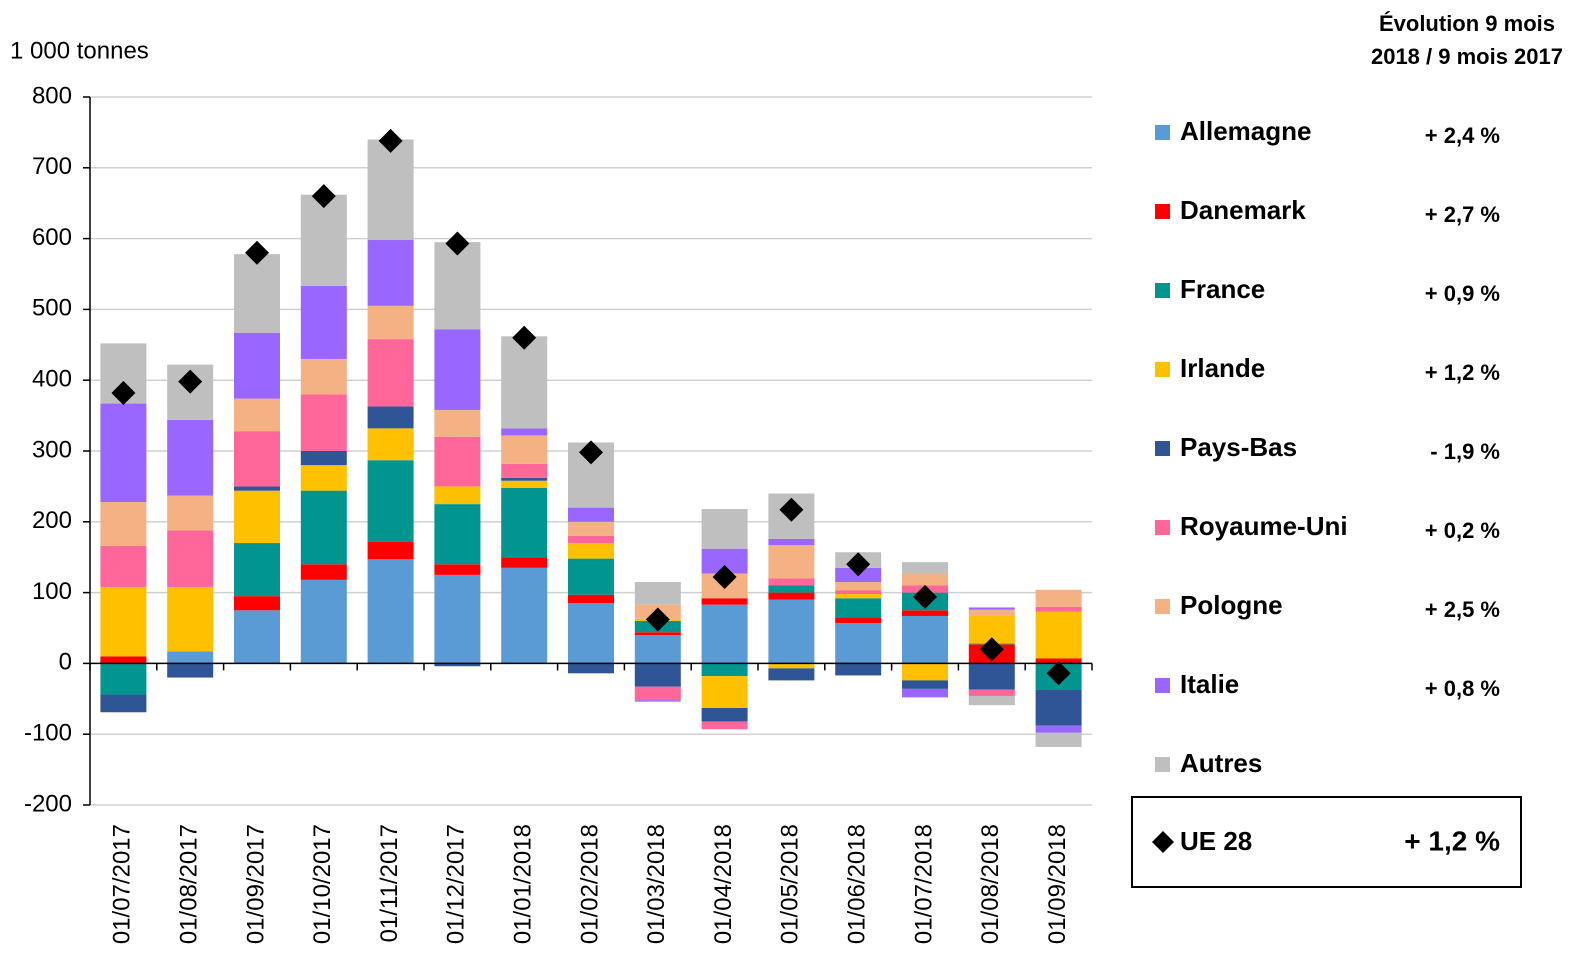 This screenshot has width=1584, height=973. Describe the element at coordinates (52, 237) in the screenshot. I see `y-tick-label: 600` at that location.